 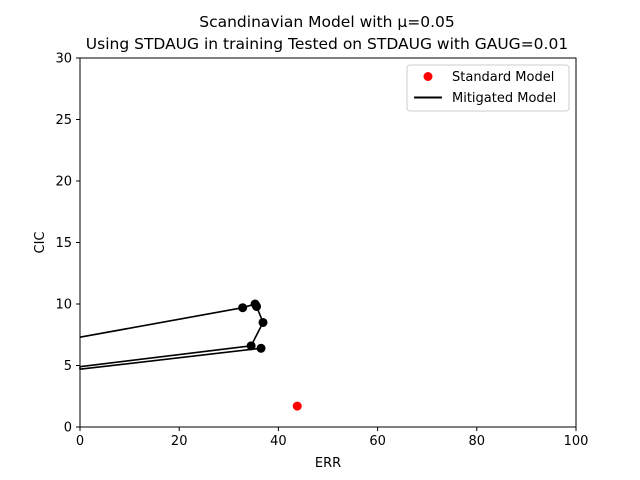 I want to click on legend-box, so click(x=488, y=88).